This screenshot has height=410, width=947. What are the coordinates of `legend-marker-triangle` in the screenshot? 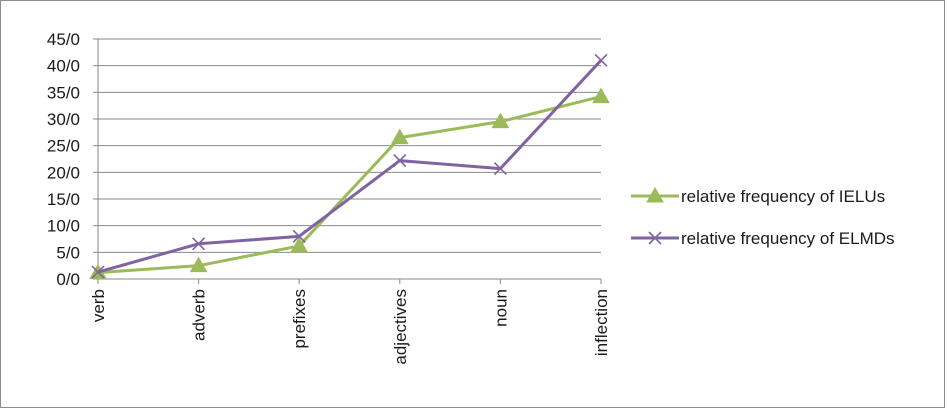 It's located at (655, 194).